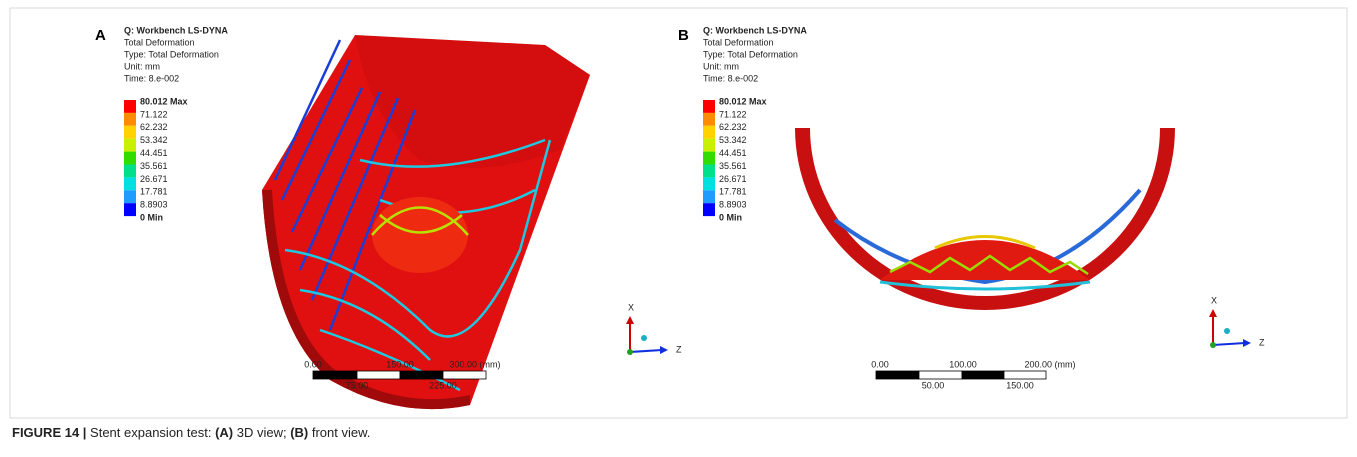  Describe the element at coordinates (933, 385) in the screenshot. I see `scale-label: 50.00` at that location.